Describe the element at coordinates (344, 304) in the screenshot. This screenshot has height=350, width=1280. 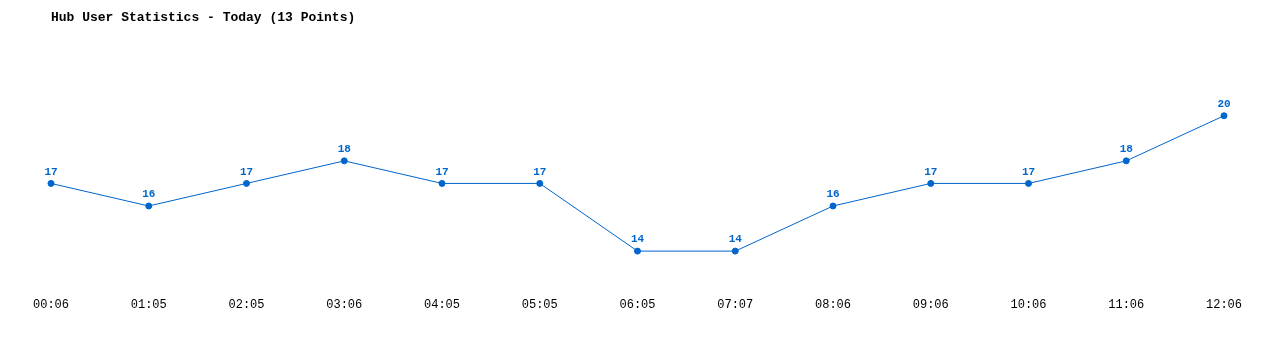
I see `x-tick-label: 03:06` at that location.